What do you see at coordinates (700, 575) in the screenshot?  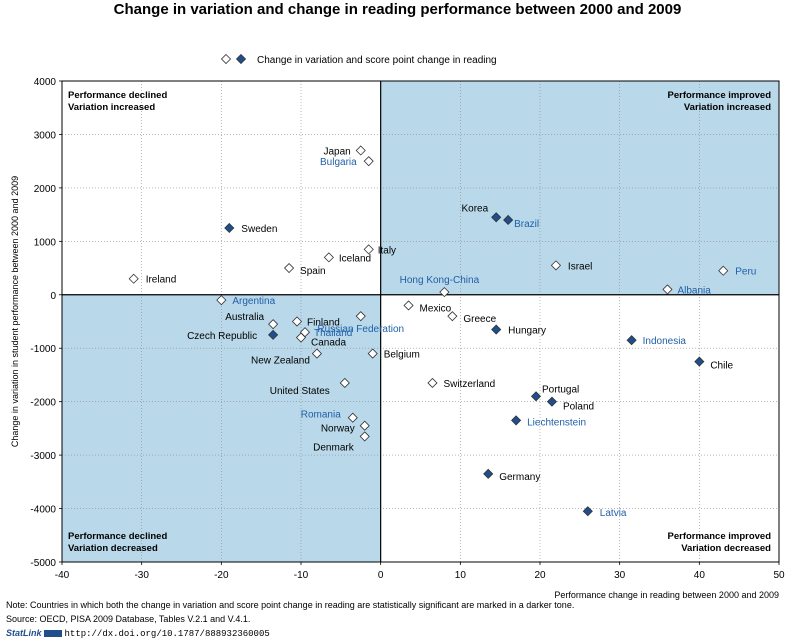 I see `x-tick-label: 40` at bounding box center [700, 575].